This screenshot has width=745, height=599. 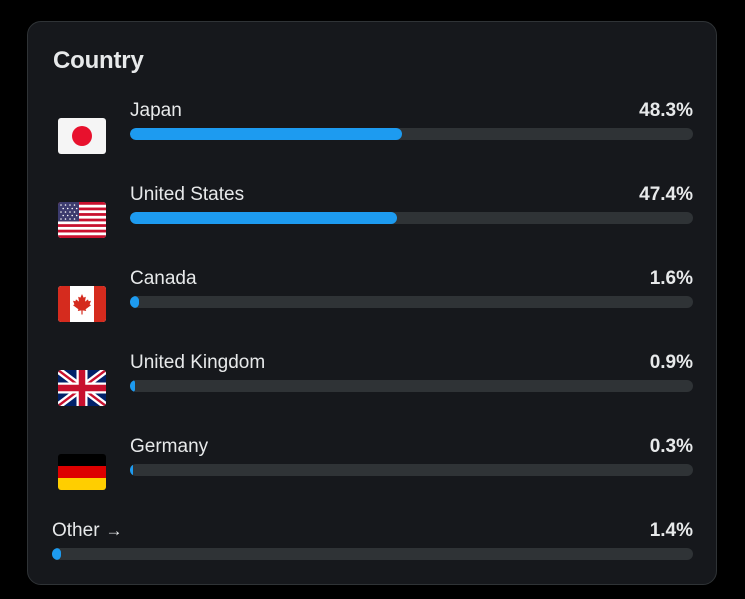 I want to click on canada-flag-icon, so click(x=82, y=304).